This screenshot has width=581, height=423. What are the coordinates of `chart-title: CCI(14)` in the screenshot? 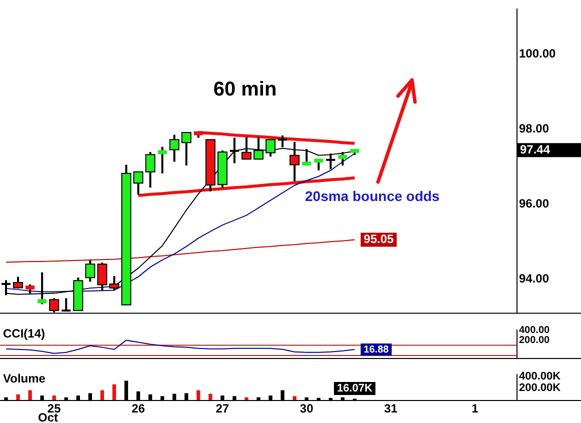 It's located at (24, 333).